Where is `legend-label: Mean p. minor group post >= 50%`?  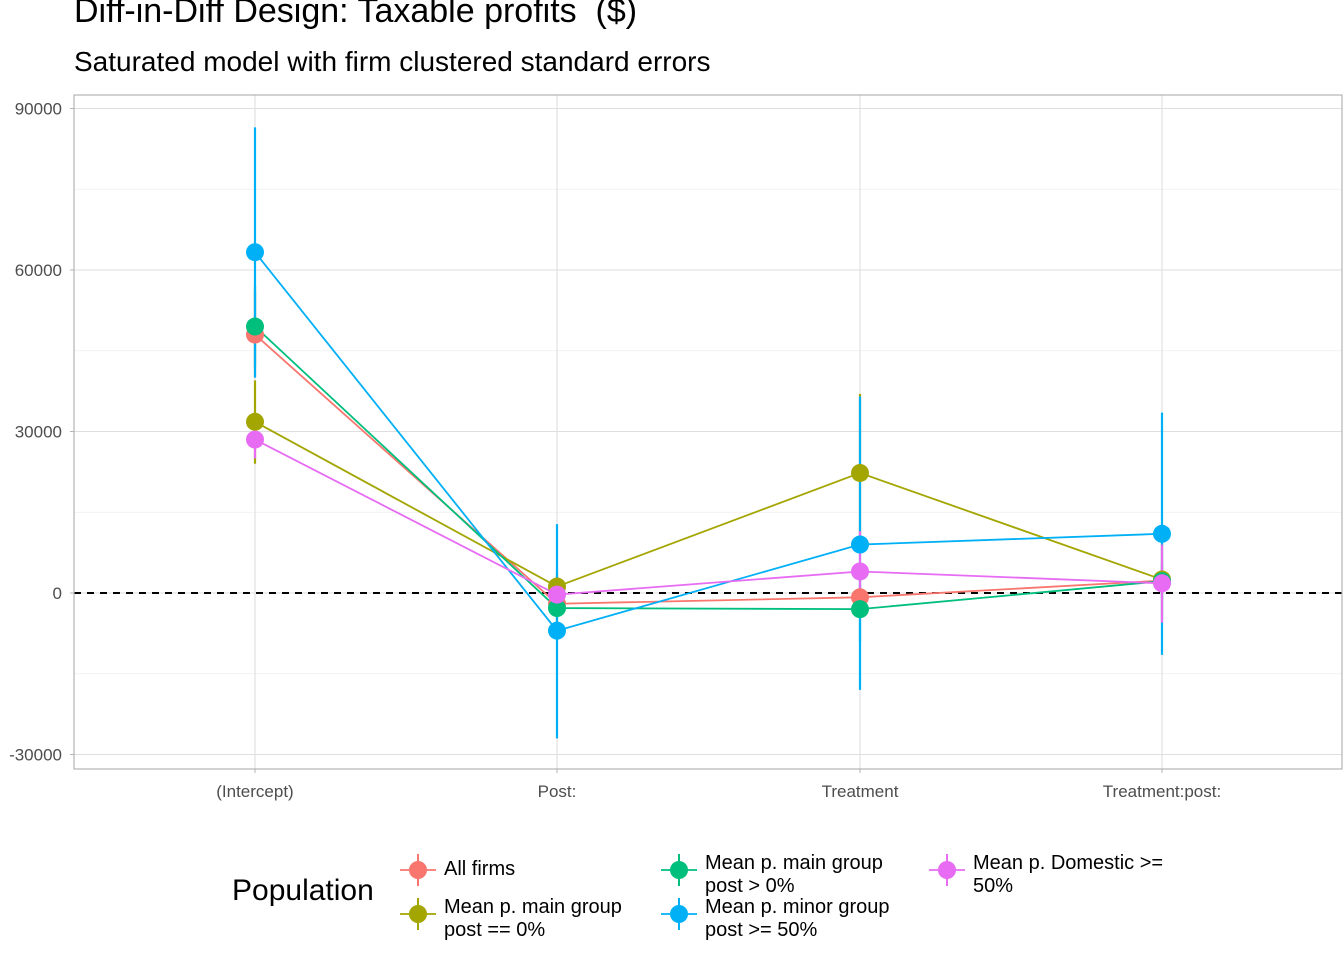 legend-label: Mean p. minor group post >= 50% is located at coordinates (797, 918).